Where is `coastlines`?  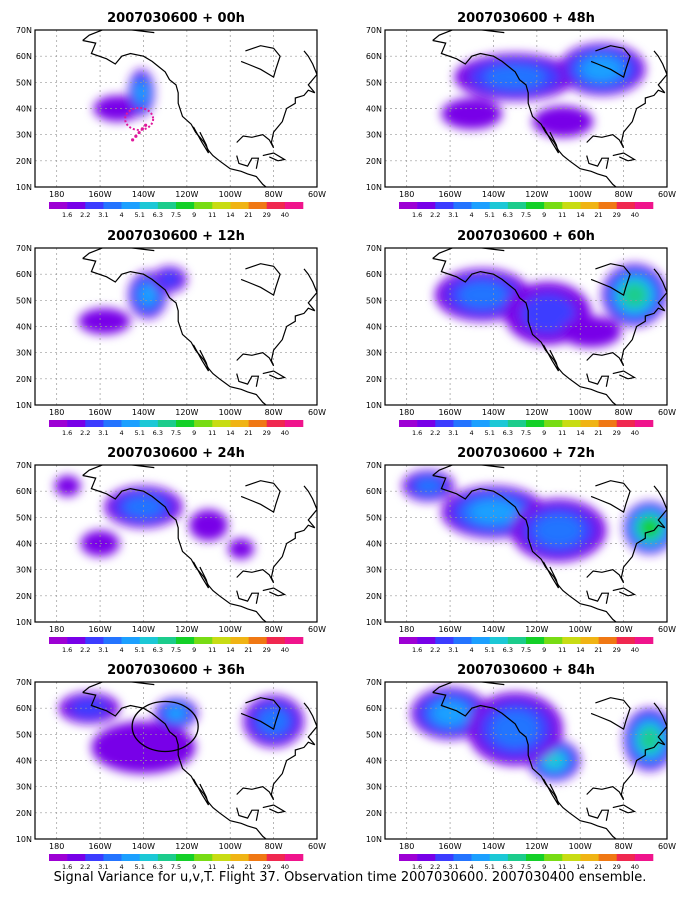 coastlines is located at coordinates (199, 543).